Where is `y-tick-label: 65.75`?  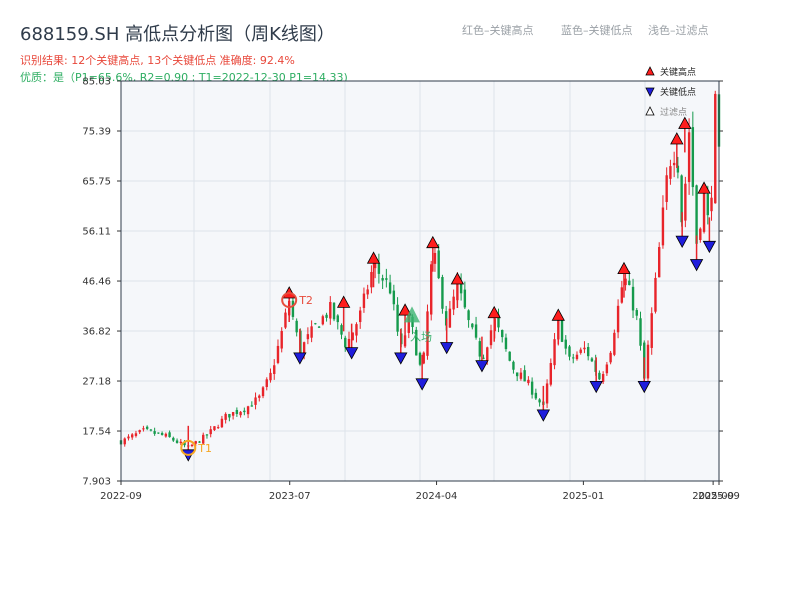 y-tick-label: 65.75 is located at coordinates (96, 181).